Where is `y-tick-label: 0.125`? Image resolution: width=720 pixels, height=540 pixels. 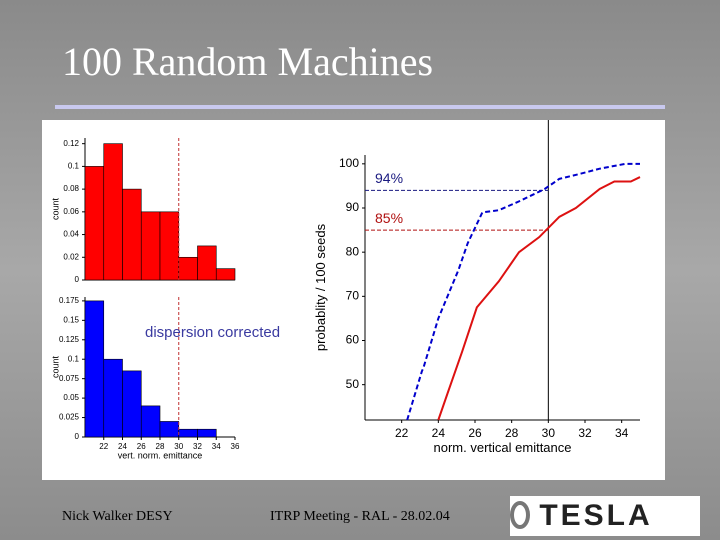 y-tick-label: 0.125 is located at coordinates (69, 339).